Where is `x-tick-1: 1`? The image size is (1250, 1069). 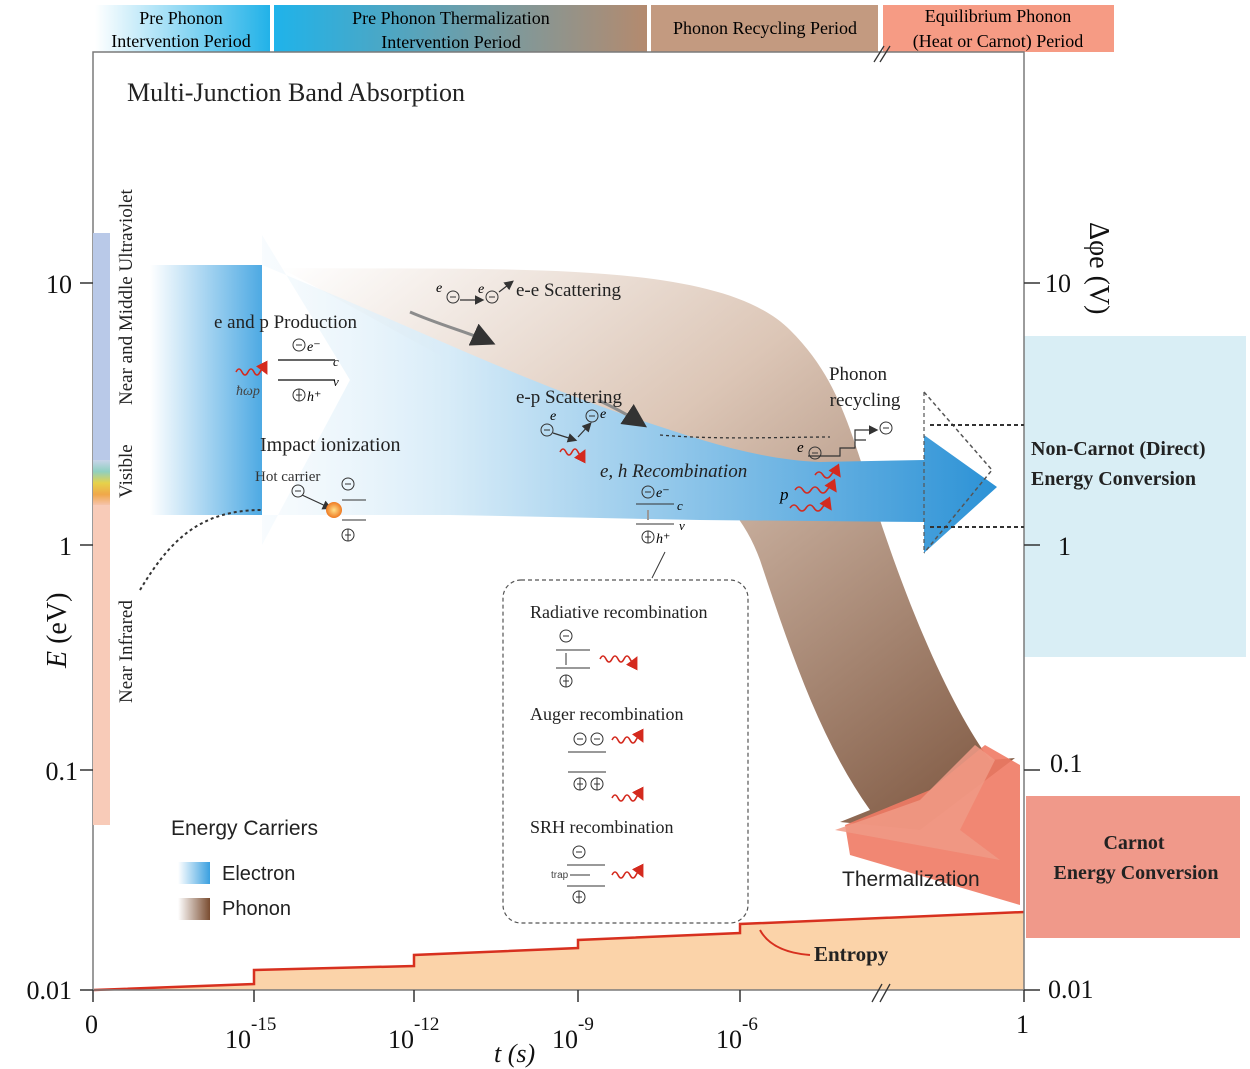 x-tick-1: 1 is located at coordinates (1022, 1024).